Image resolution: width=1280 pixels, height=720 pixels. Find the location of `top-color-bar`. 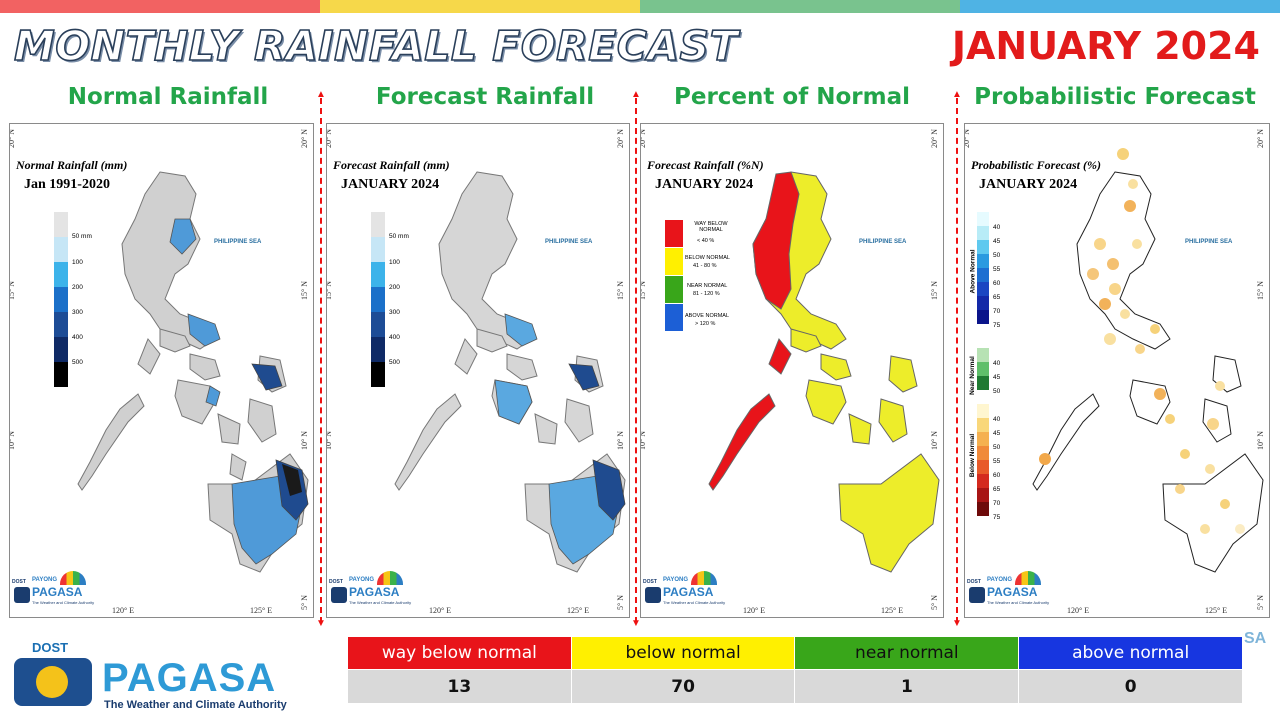

top-color-bar is located at coordinates (640, 6).